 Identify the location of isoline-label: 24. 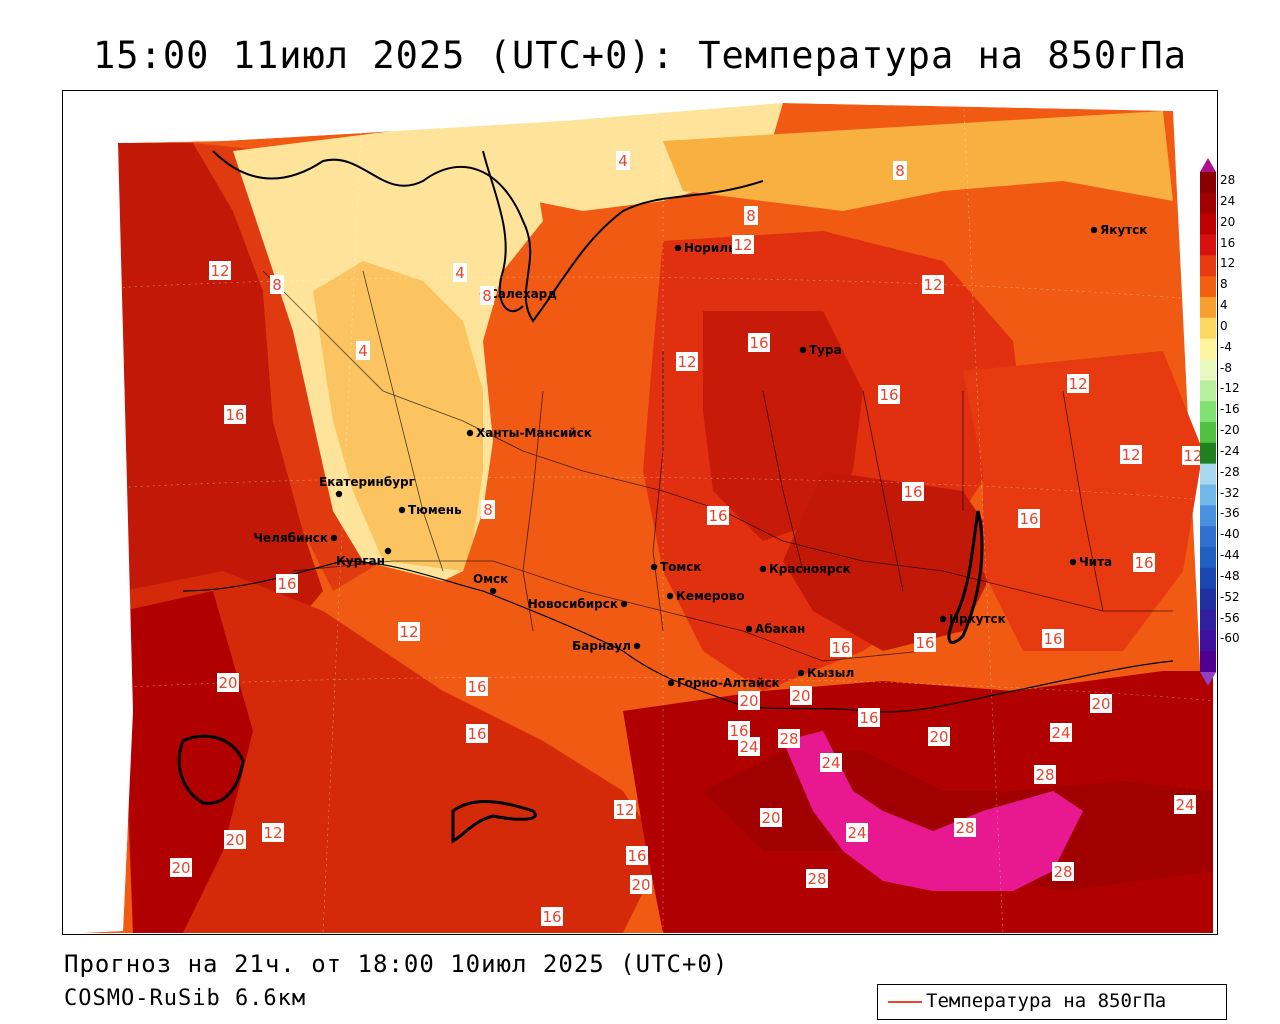
(1061, 732).